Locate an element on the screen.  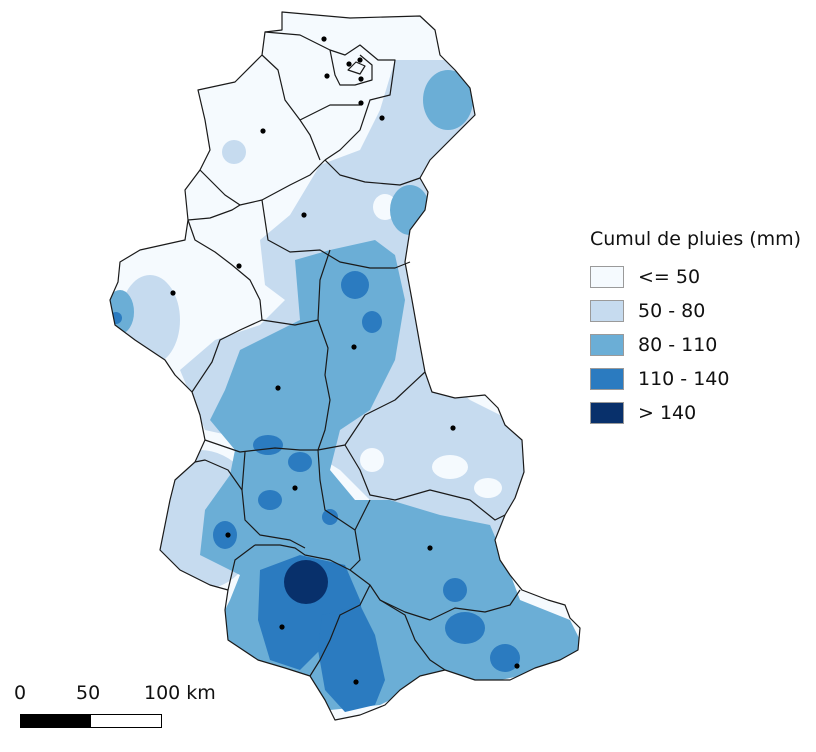
legend-item: > 140 is located at coordinates (695, 413).